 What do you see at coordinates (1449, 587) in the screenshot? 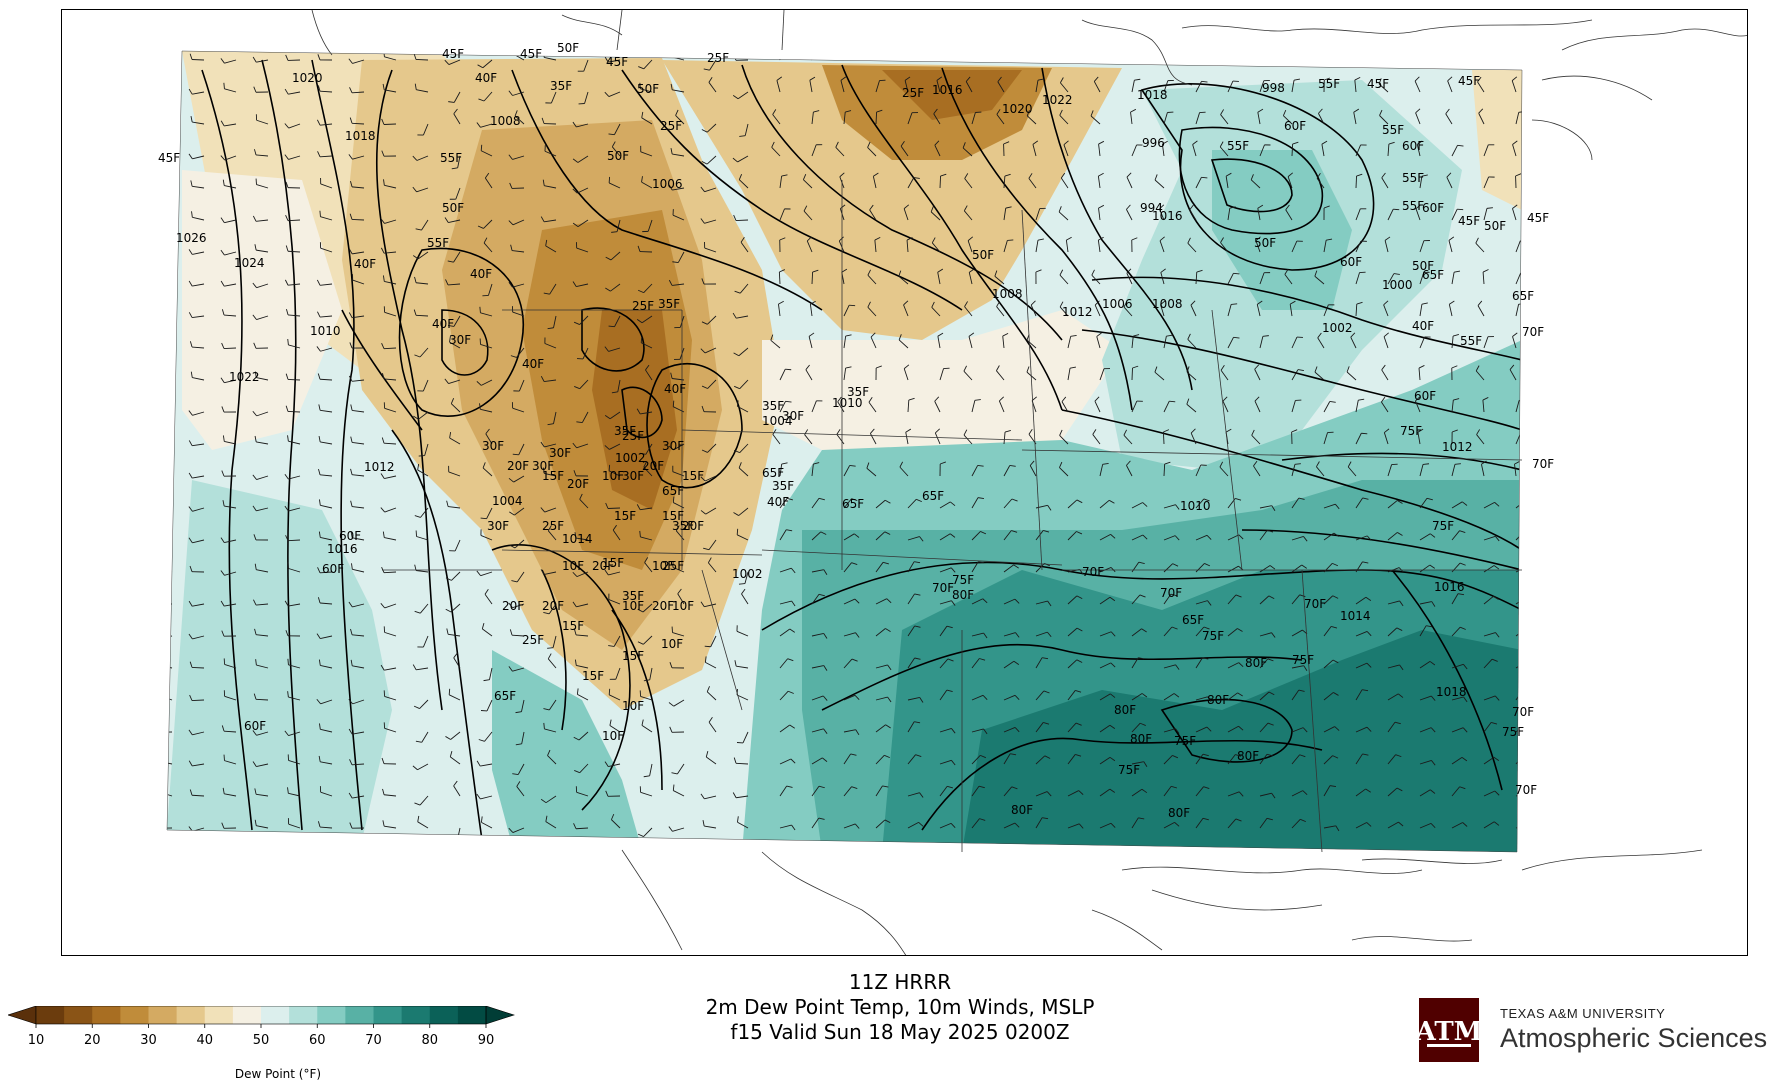
I see `isobar-label: 1016` at bounding box center [1449, 587].